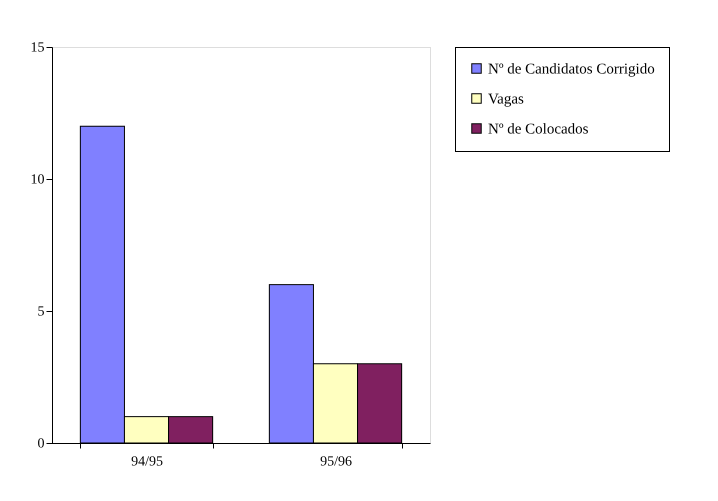 Image resolution: width=718 pixels, height=501 pixels. I want to click on y-tick-label: 0, so click(41, 444).